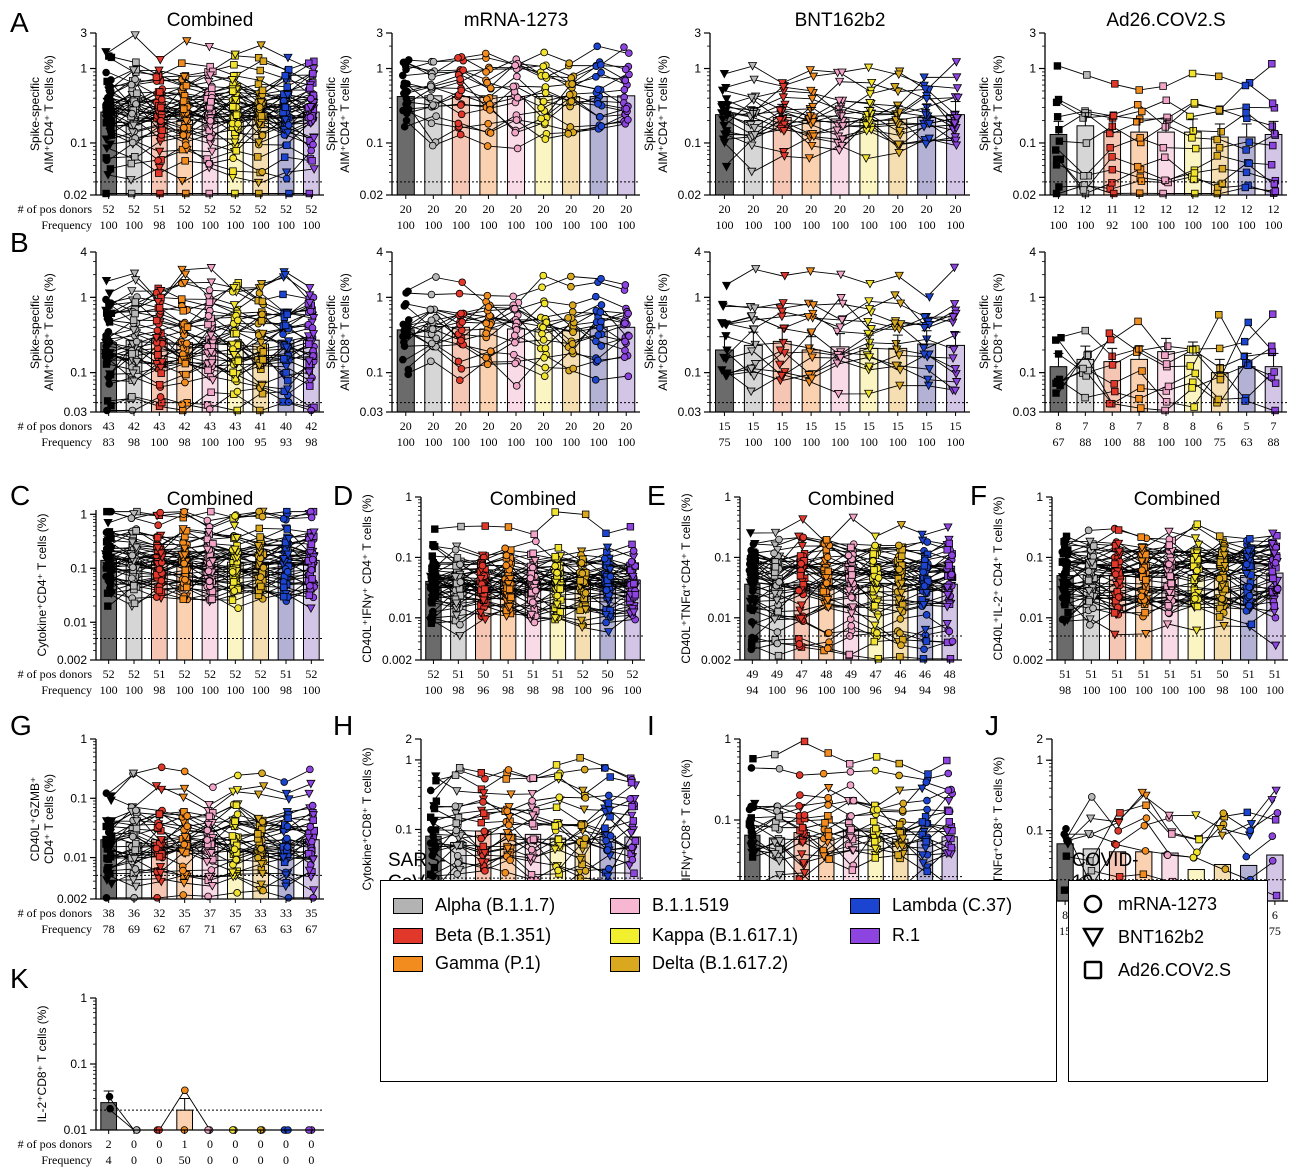  I want to click on pos-donor-count: 43, so click(109, 426).